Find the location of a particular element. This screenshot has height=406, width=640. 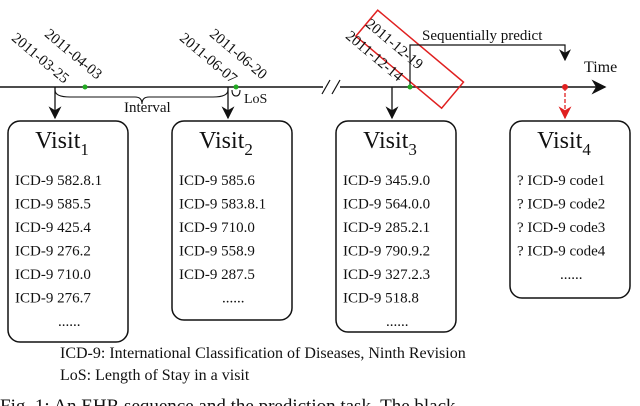

visit-title: Visit3 is located at coordinates (390, 143).